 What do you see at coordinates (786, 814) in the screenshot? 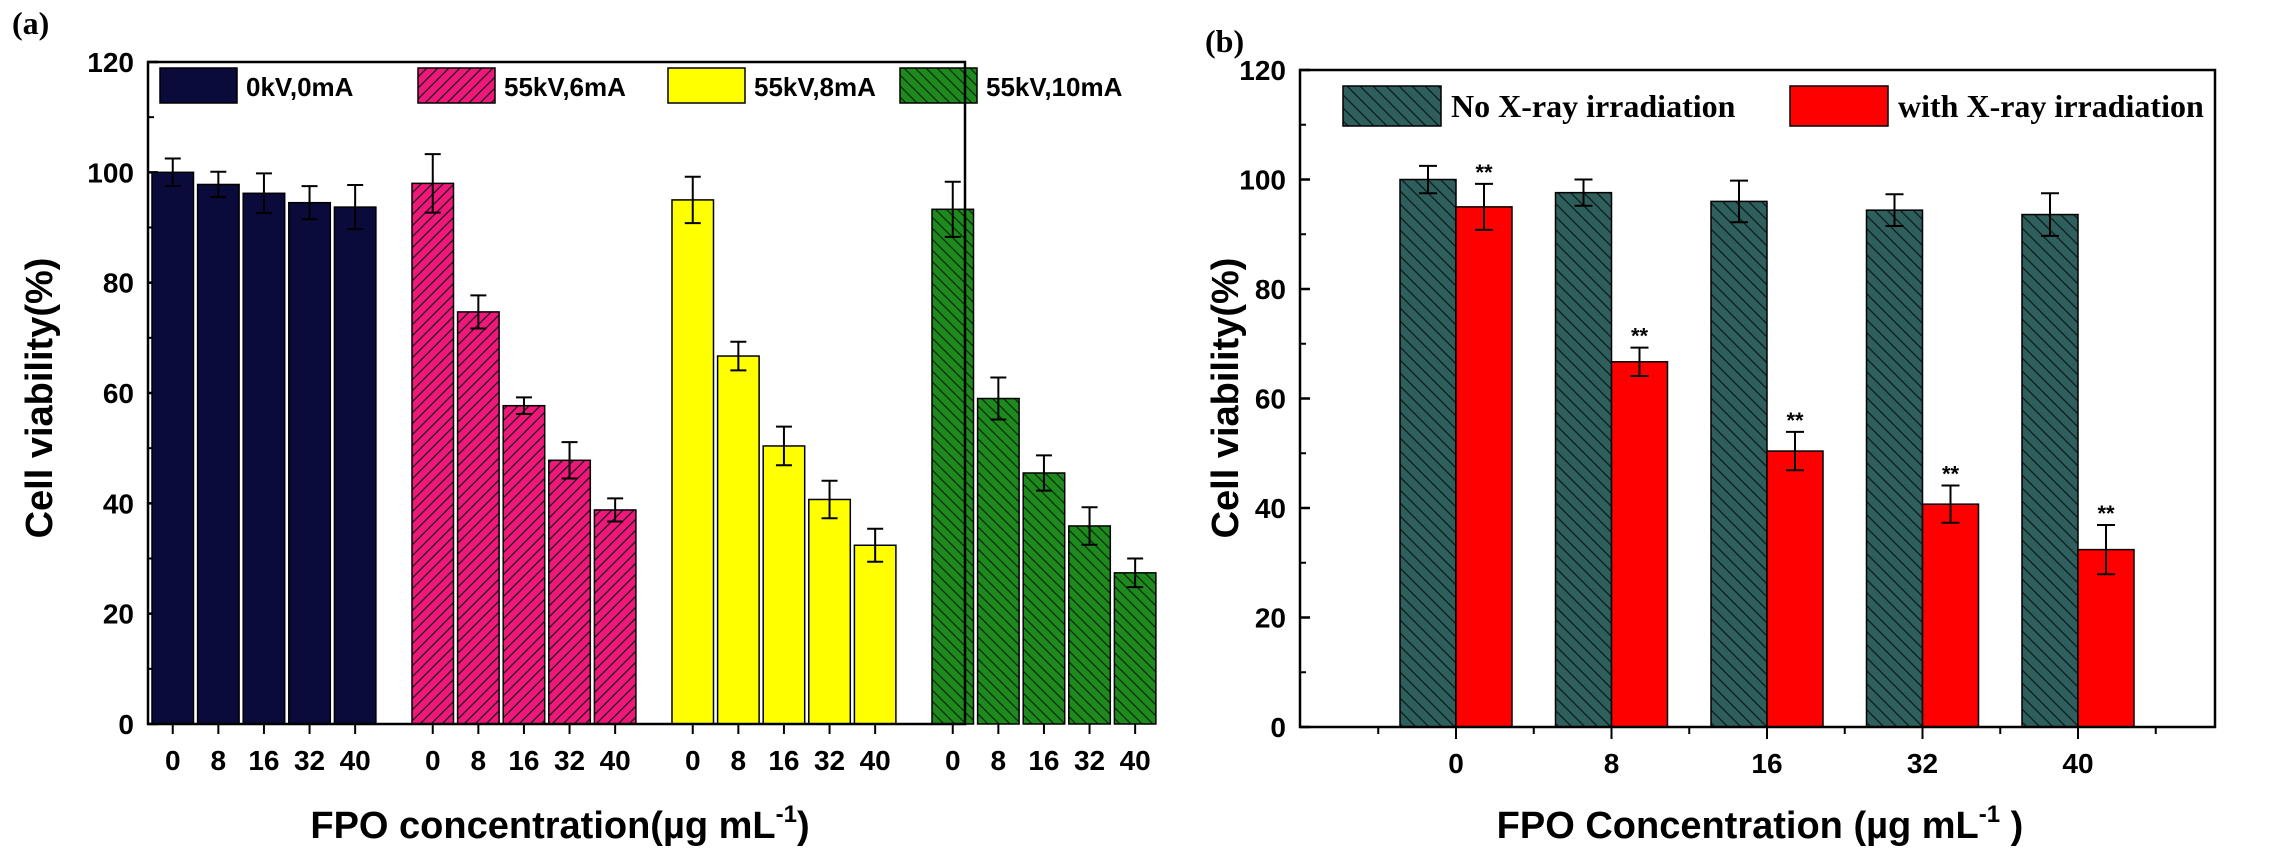
I see `panel-a-x-axis-title-superscript: -1` at bounding box center [786, 814].